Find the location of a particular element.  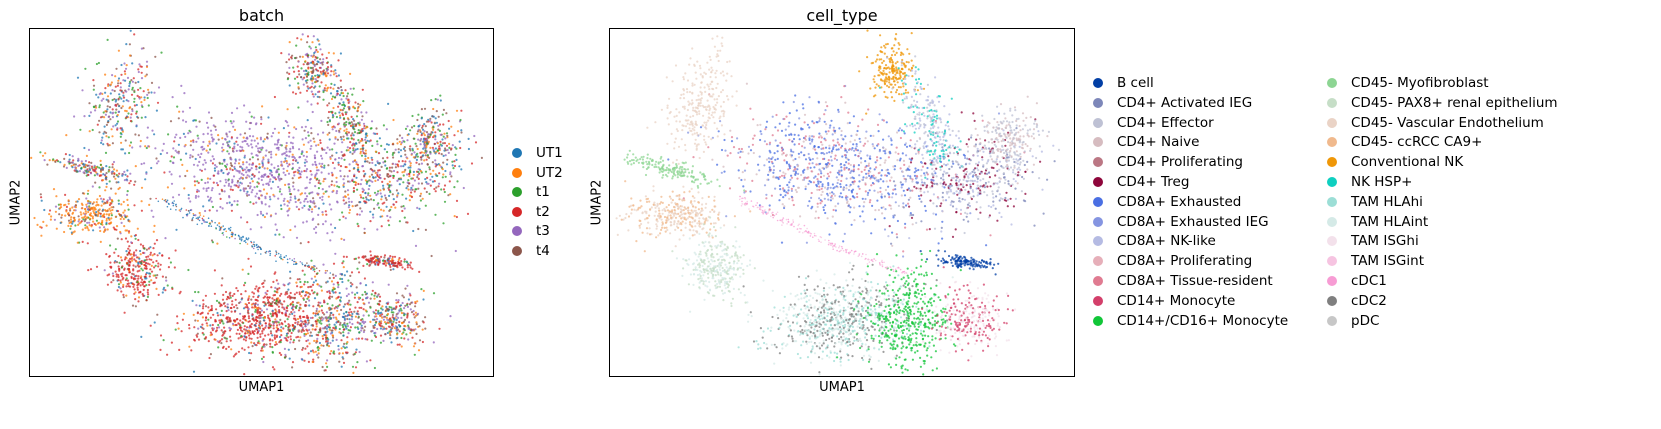

legend-item: CD4+ Naive is located at coordinates (1146, 142).